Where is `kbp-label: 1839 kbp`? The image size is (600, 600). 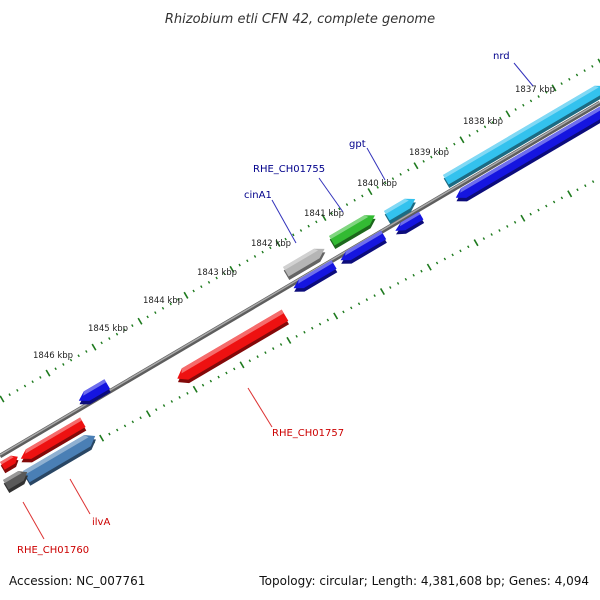 kbp-label: 1839 kbp is located at coordinates (429, 153).